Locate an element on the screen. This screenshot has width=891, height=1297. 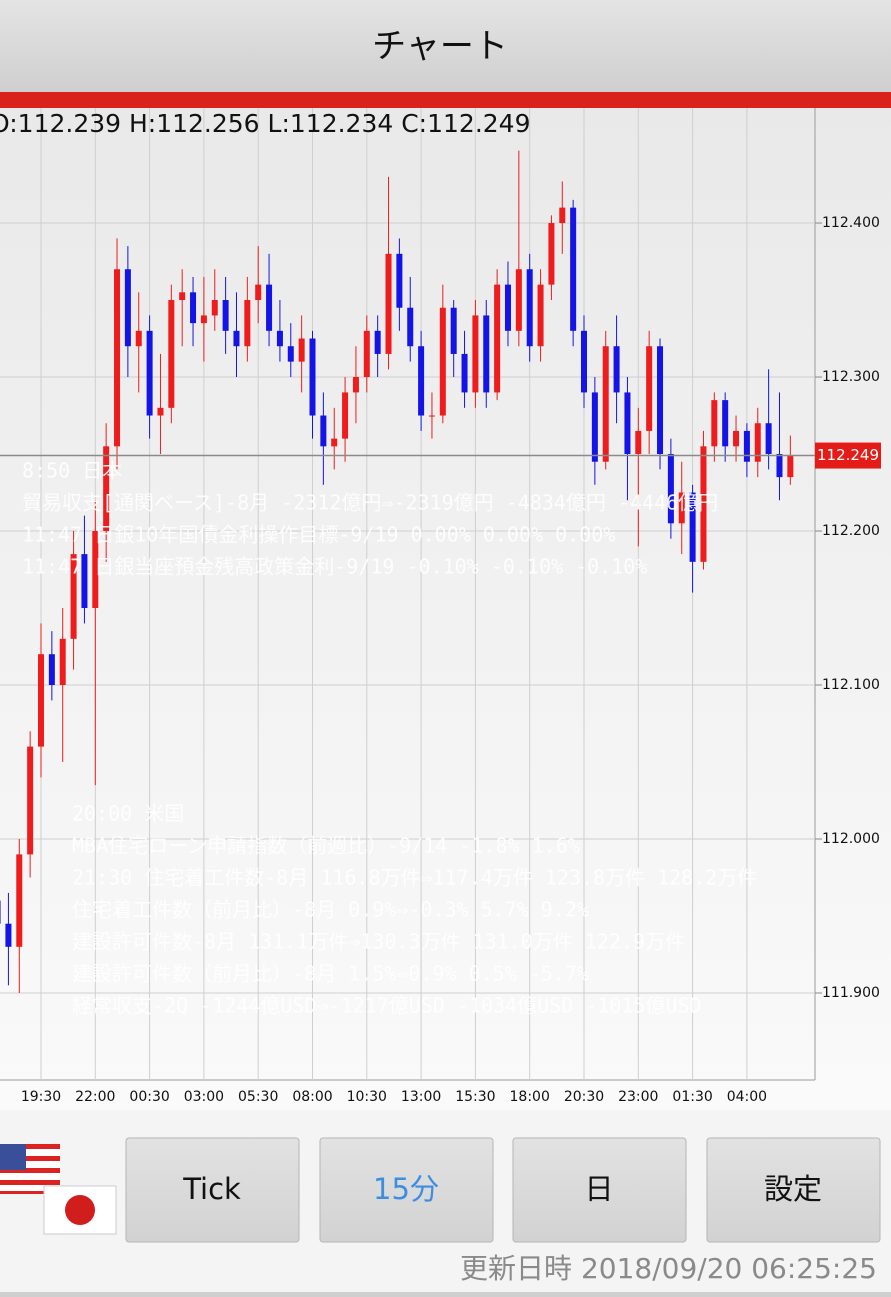
x-tick-label: 05:30 is located at coordinates (258, 1097).